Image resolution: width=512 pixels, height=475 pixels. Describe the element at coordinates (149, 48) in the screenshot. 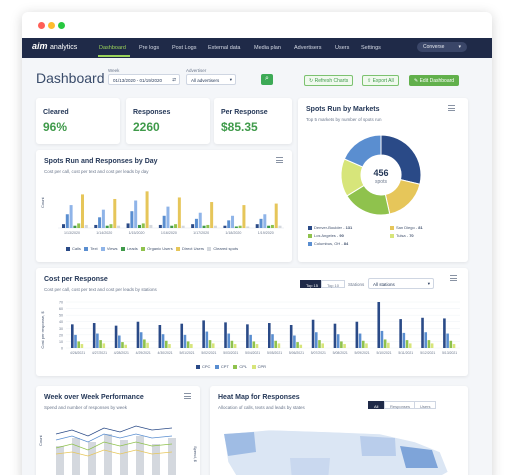

I see `nav-pre-logs: Pre logs` at that location.